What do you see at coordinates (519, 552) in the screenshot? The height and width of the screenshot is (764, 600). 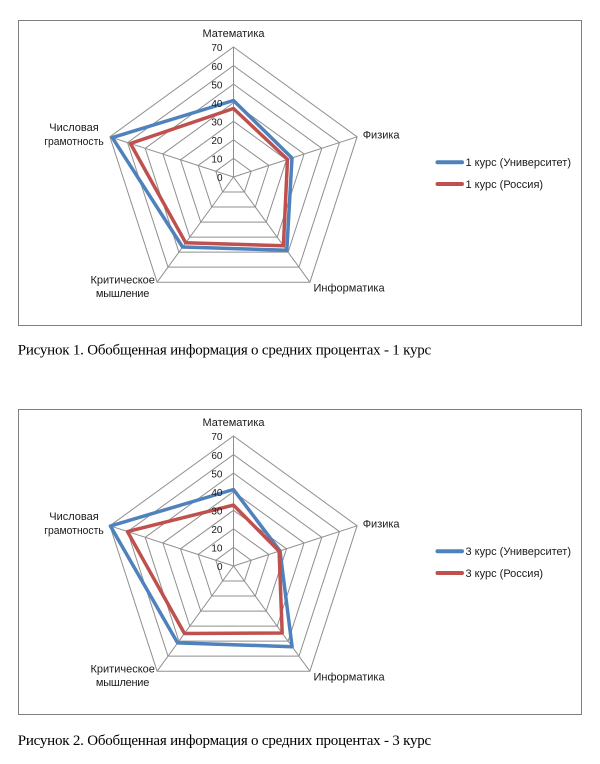 I see `svg-text: 3 курс (Университет)` at bounding box center [519, 552].